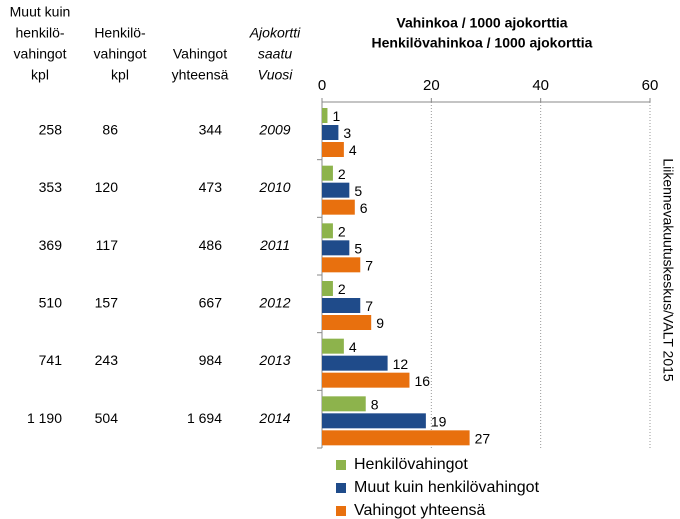  Describe the element at coordinates (274, 303) in the screenshot. I see `table-year: 2012` at that location.